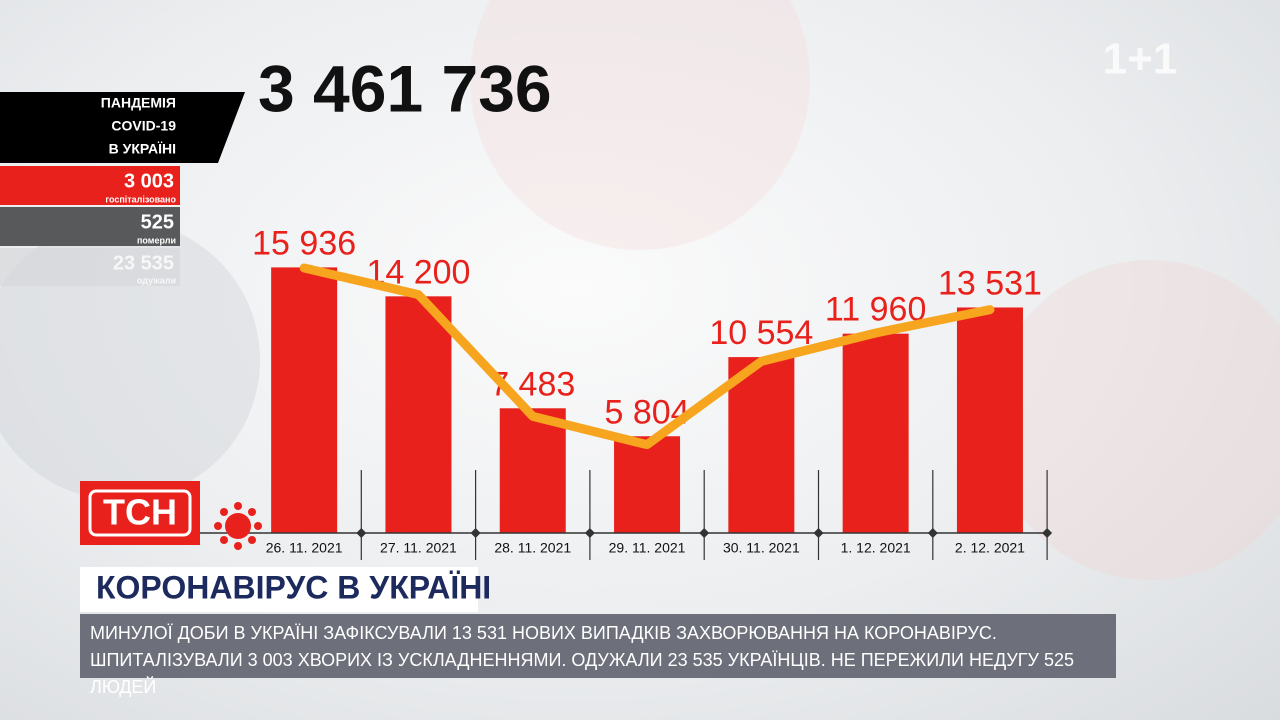 The image size is (1280, 720). I want to click on trend-line, so click(647, 356).